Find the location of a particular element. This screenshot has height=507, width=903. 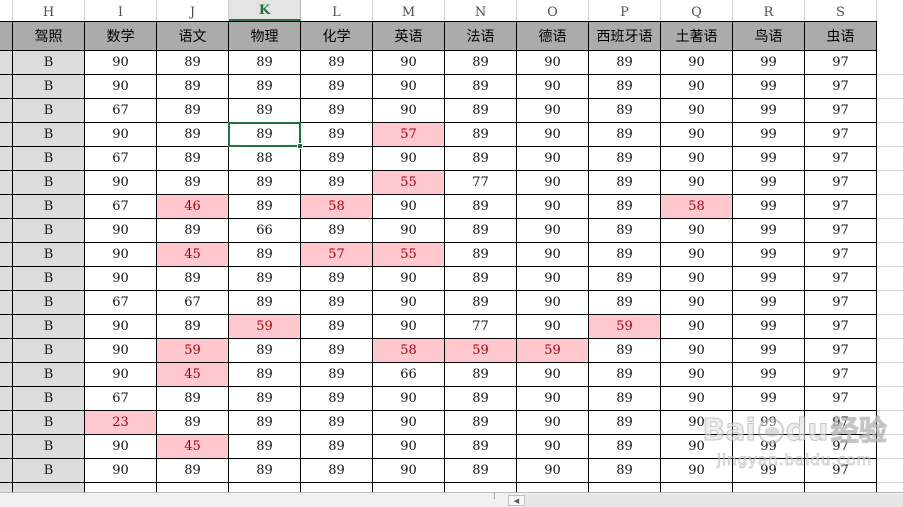

cell-P13: 89 is located at coordinates (625, 351).